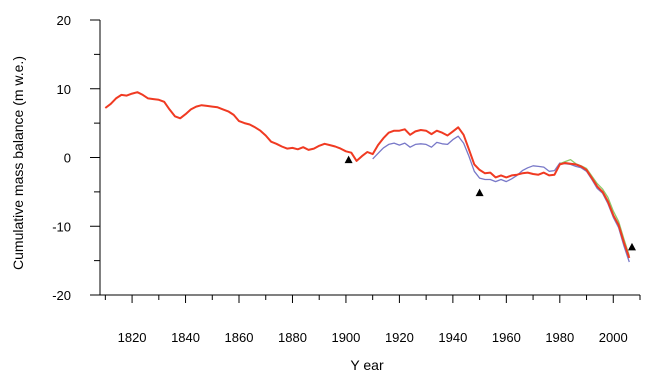 This screenshot has height=372, width=652. Describe the element at coordinates (132, 337) in the screenshot. I see `x-tick-label: 1820` at that location.